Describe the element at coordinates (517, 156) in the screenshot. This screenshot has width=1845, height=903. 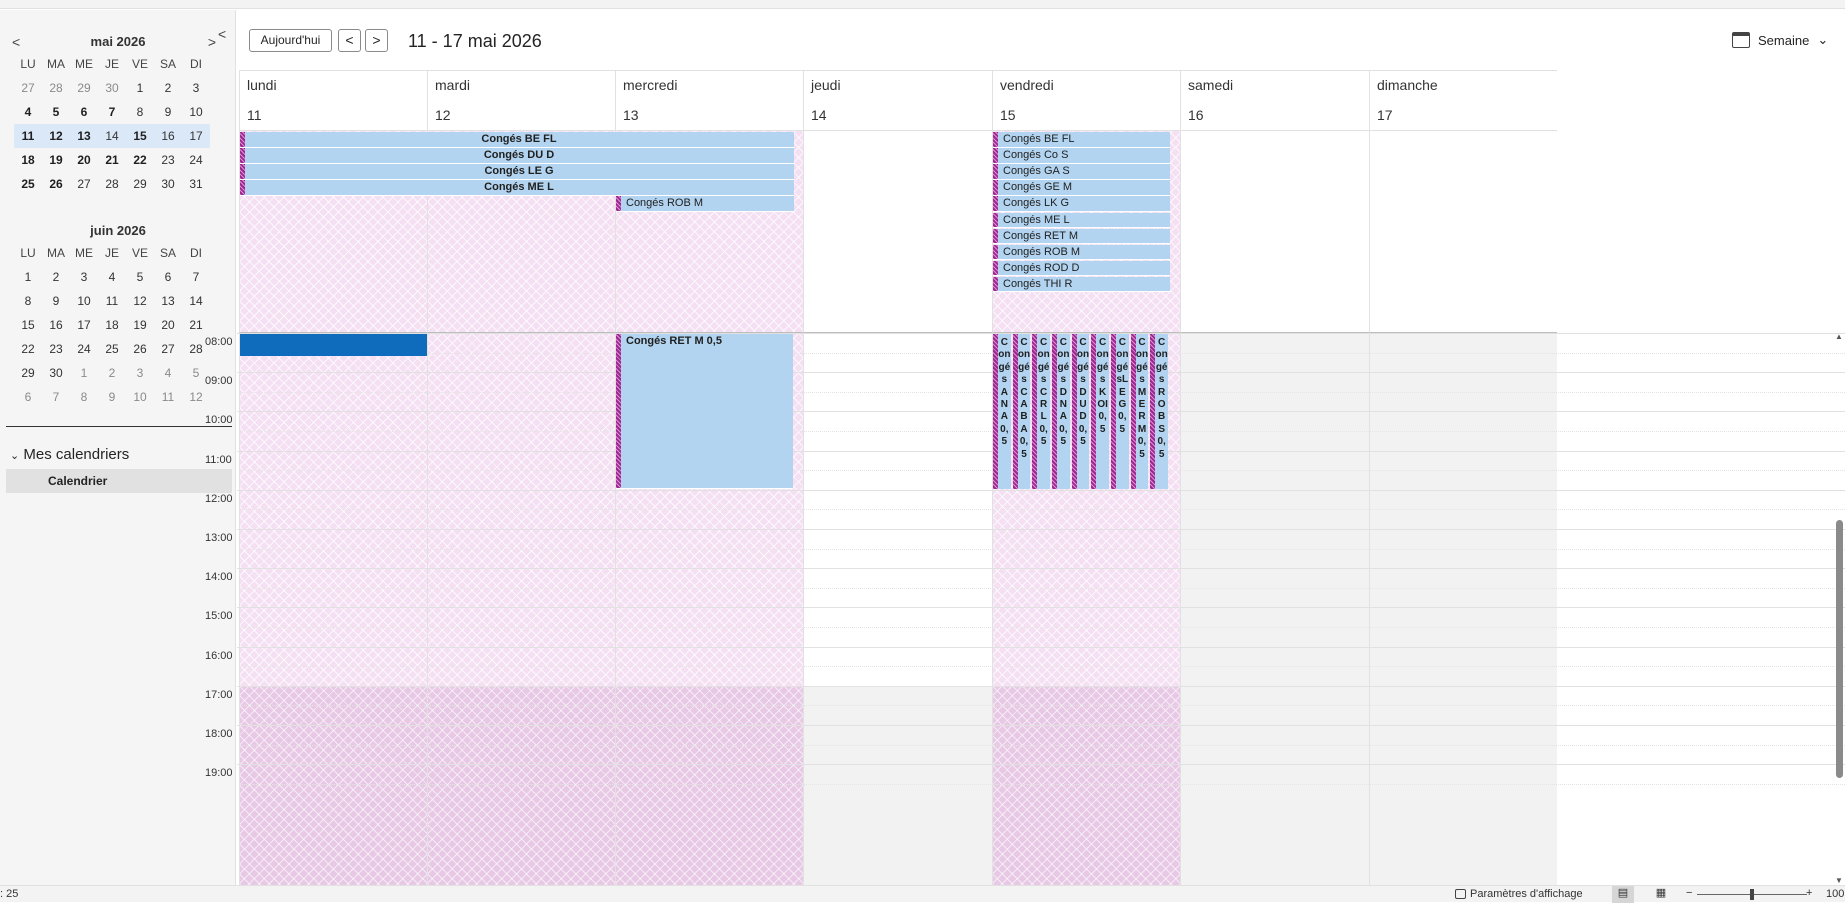
I see `all-day-event: Congés DU D` at that location.